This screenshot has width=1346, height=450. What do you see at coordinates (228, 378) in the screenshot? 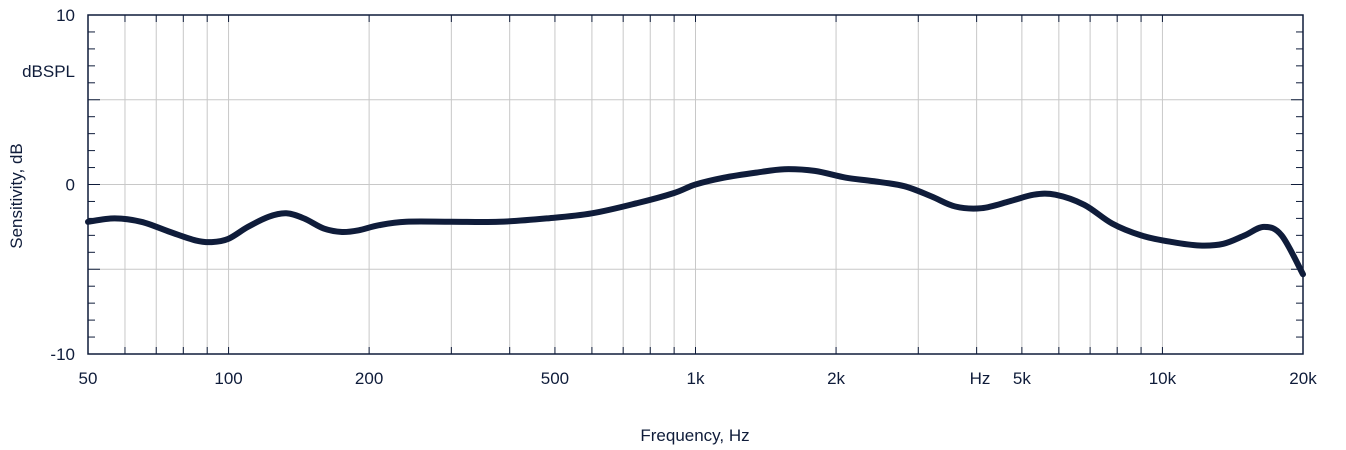
I see `x-tick-label: 100` at bounding box center [228, 378].